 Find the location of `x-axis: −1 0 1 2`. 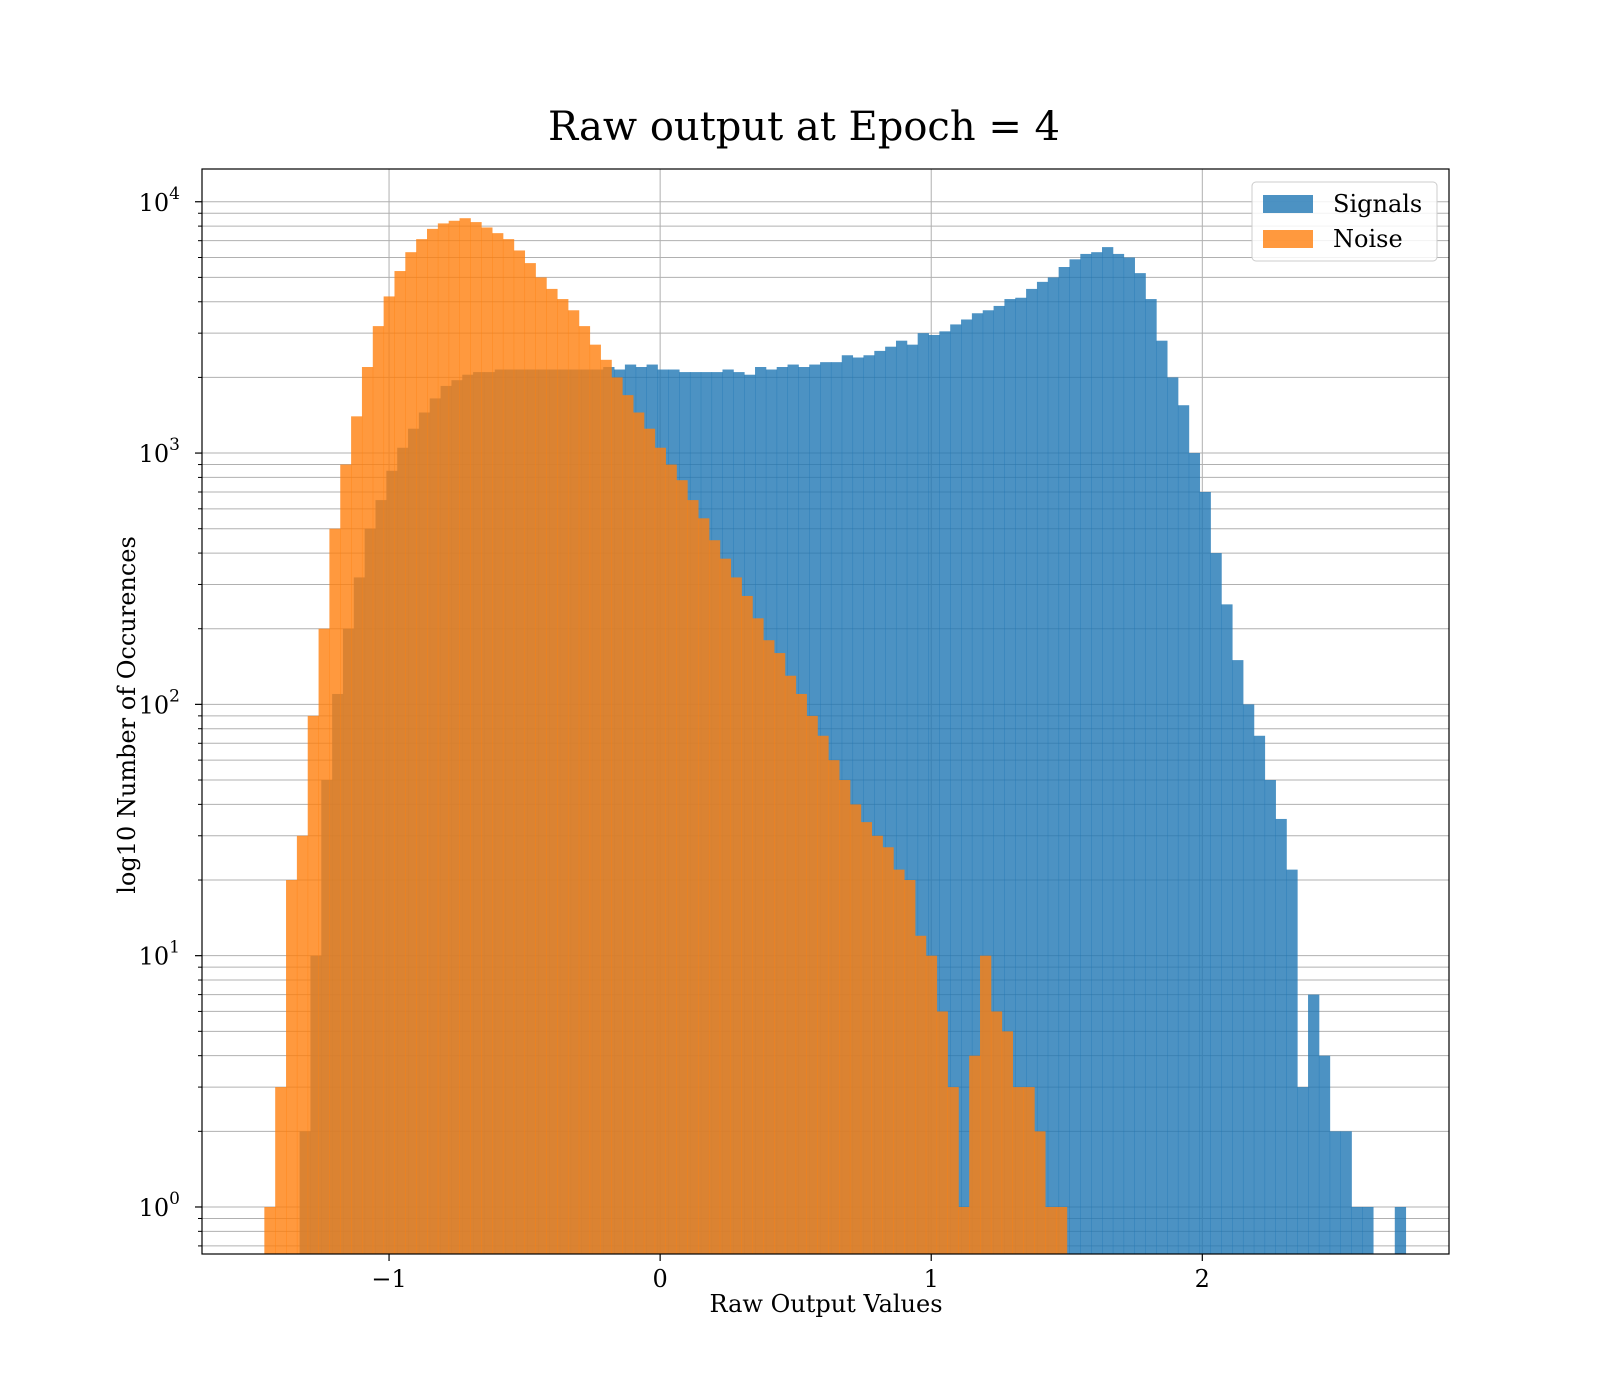

x-axis: −1 0 1 2 is located at coordinates (790, 1273).